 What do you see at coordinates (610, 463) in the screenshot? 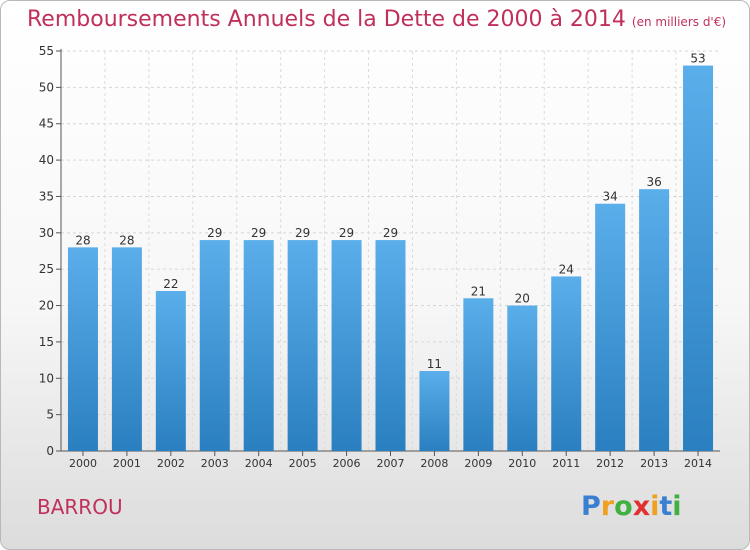
I see `x-tick-label: 2012` at bounding box center [610, 463].